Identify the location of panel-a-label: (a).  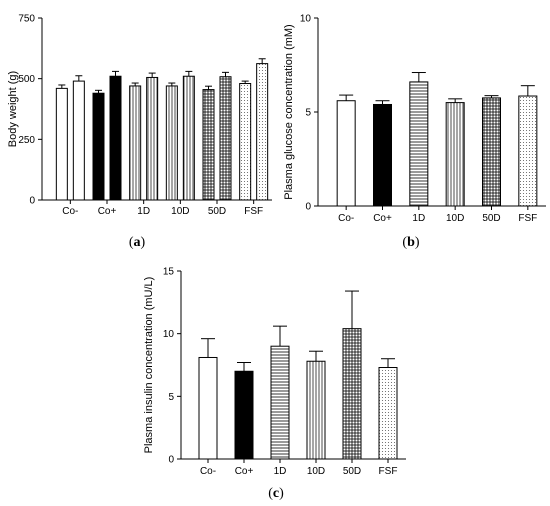
(137, 242).